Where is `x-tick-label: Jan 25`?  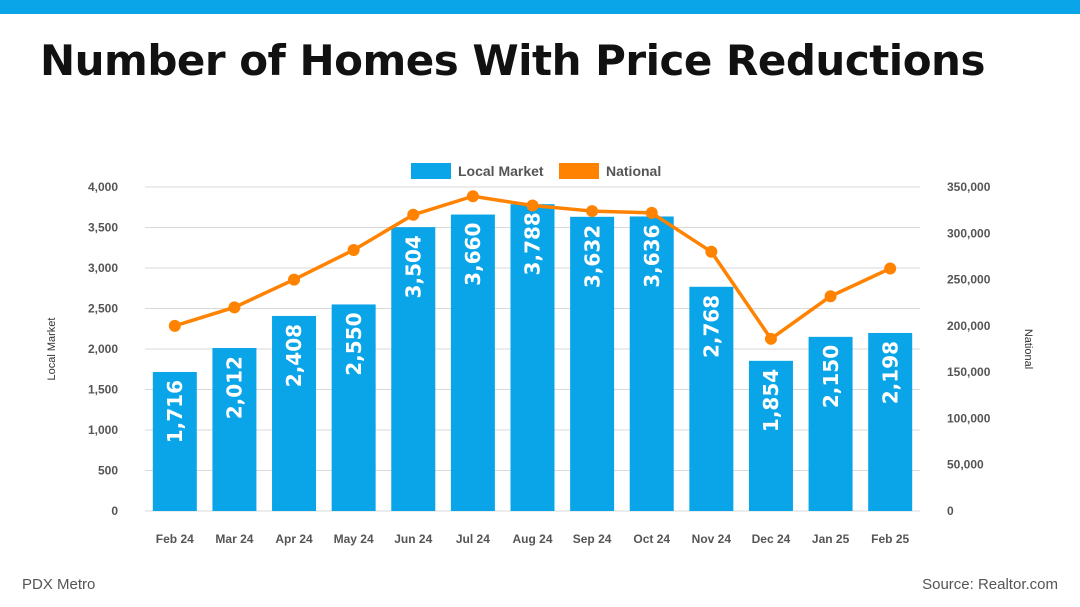
x-tick-label: Jan 25 is located at coordinates (831, 539).